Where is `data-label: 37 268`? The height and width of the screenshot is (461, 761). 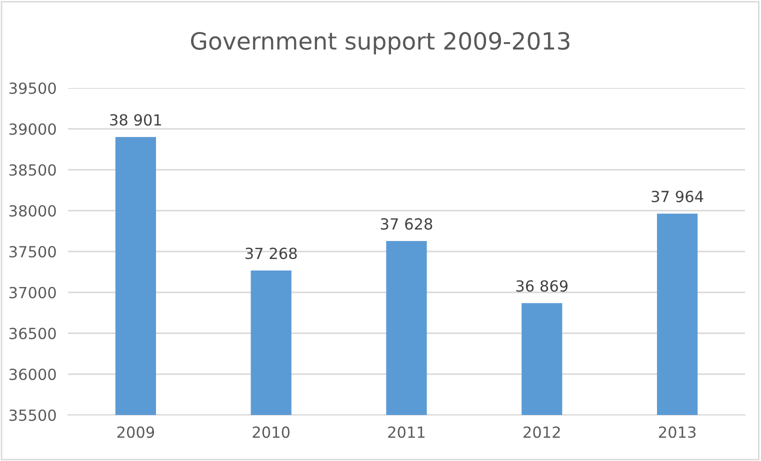
data-label: 37 268 is located at coordinates (271, 254).